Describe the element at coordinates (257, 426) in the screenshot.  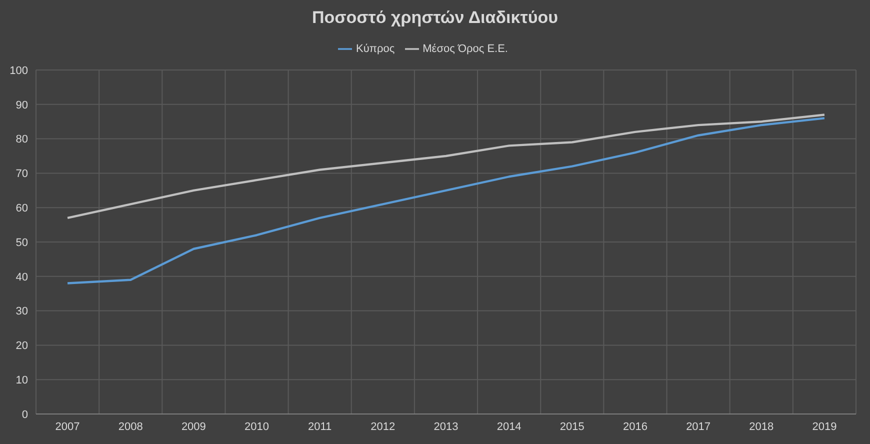
I see `x-tick-label: 2010` at that location.